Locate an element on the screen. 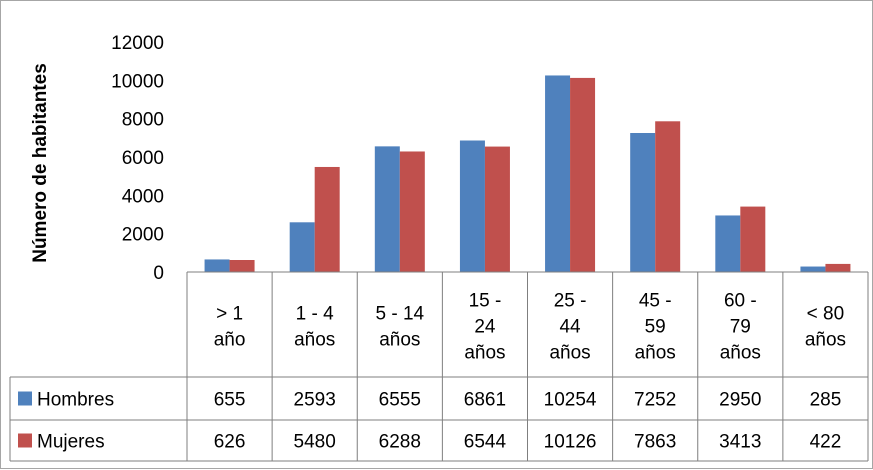 The width and height of the screenshot is (873, 470). data-table-legend: Hombres Mujeres is located at coordinates (66, 421).